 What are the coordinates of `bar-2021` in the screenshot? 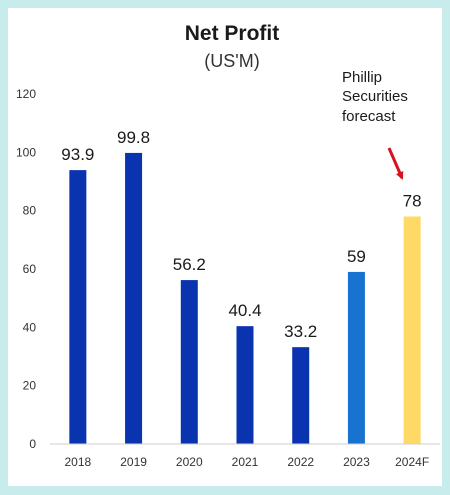 It's located at (245, 385).